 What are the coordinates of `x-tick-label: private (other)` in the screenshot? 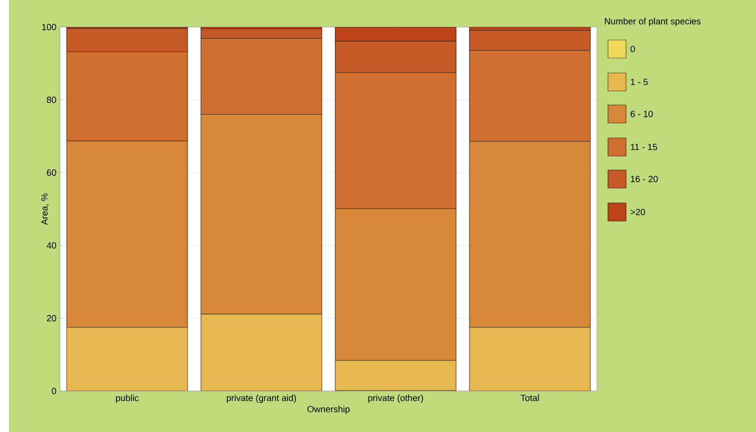 It's located at (395, 398).